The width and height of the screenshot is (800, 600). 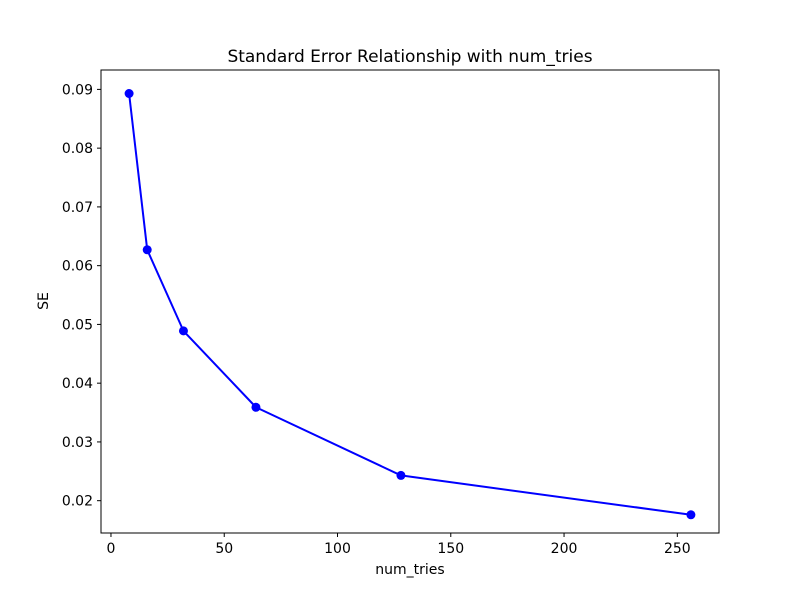 What do you see at coordinates (77, 384) in the screenshot?
I see `y-tick-label: 0.04` at bounding box center [77, 384].